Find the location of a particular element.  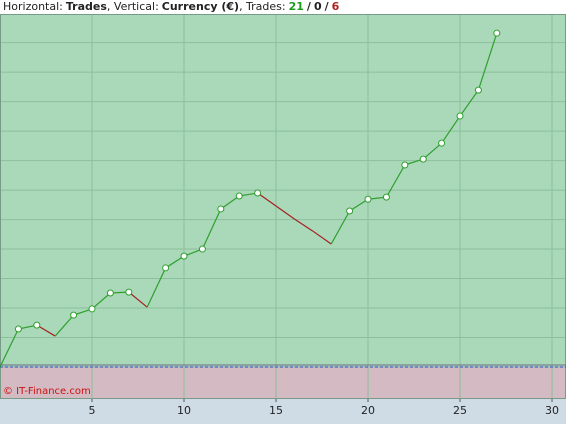

x-tick-label: 15 is located at coordinates (276, 410).